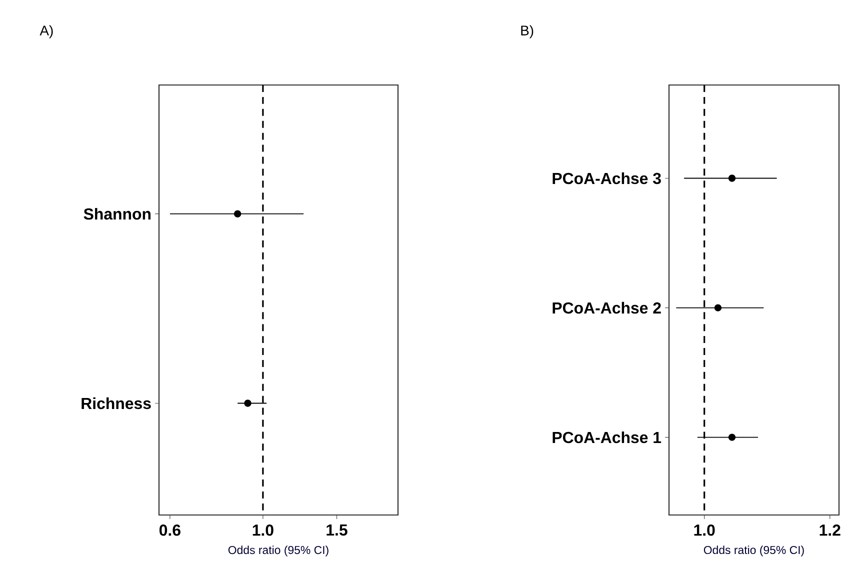 The image size is (853, 583). What do you see at coordinates (117, 214) in the screenshot?
I see `y-tick-label: Shannon` at bounding box center [117, 214].